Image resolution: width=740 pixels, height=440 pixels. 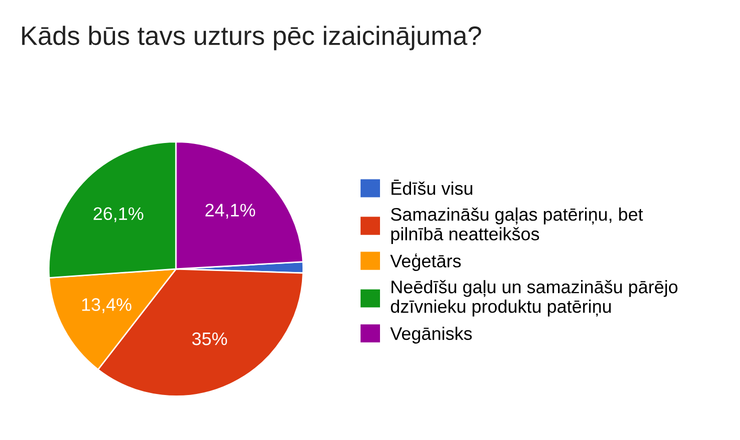 I want to click on legend-label: Ēdīšu visu, so click(x=432, y=187).